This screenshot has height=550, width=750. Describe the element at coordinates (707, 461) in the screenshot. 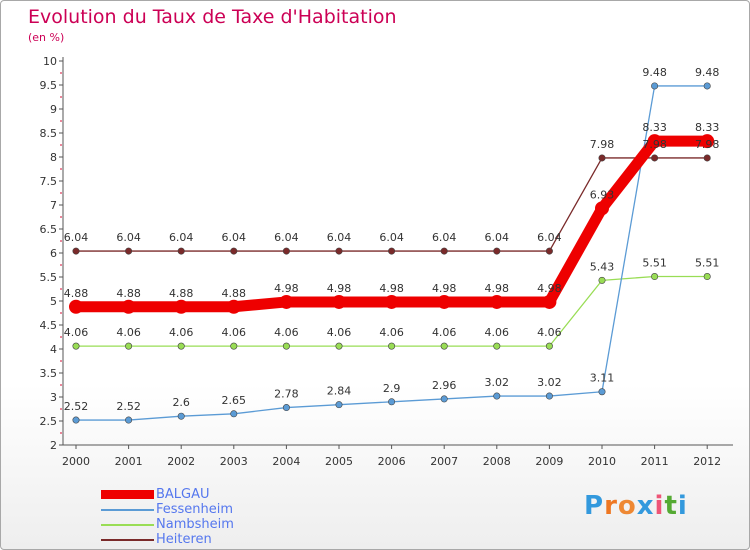

I see `x-tick-label: 2012` at that location.